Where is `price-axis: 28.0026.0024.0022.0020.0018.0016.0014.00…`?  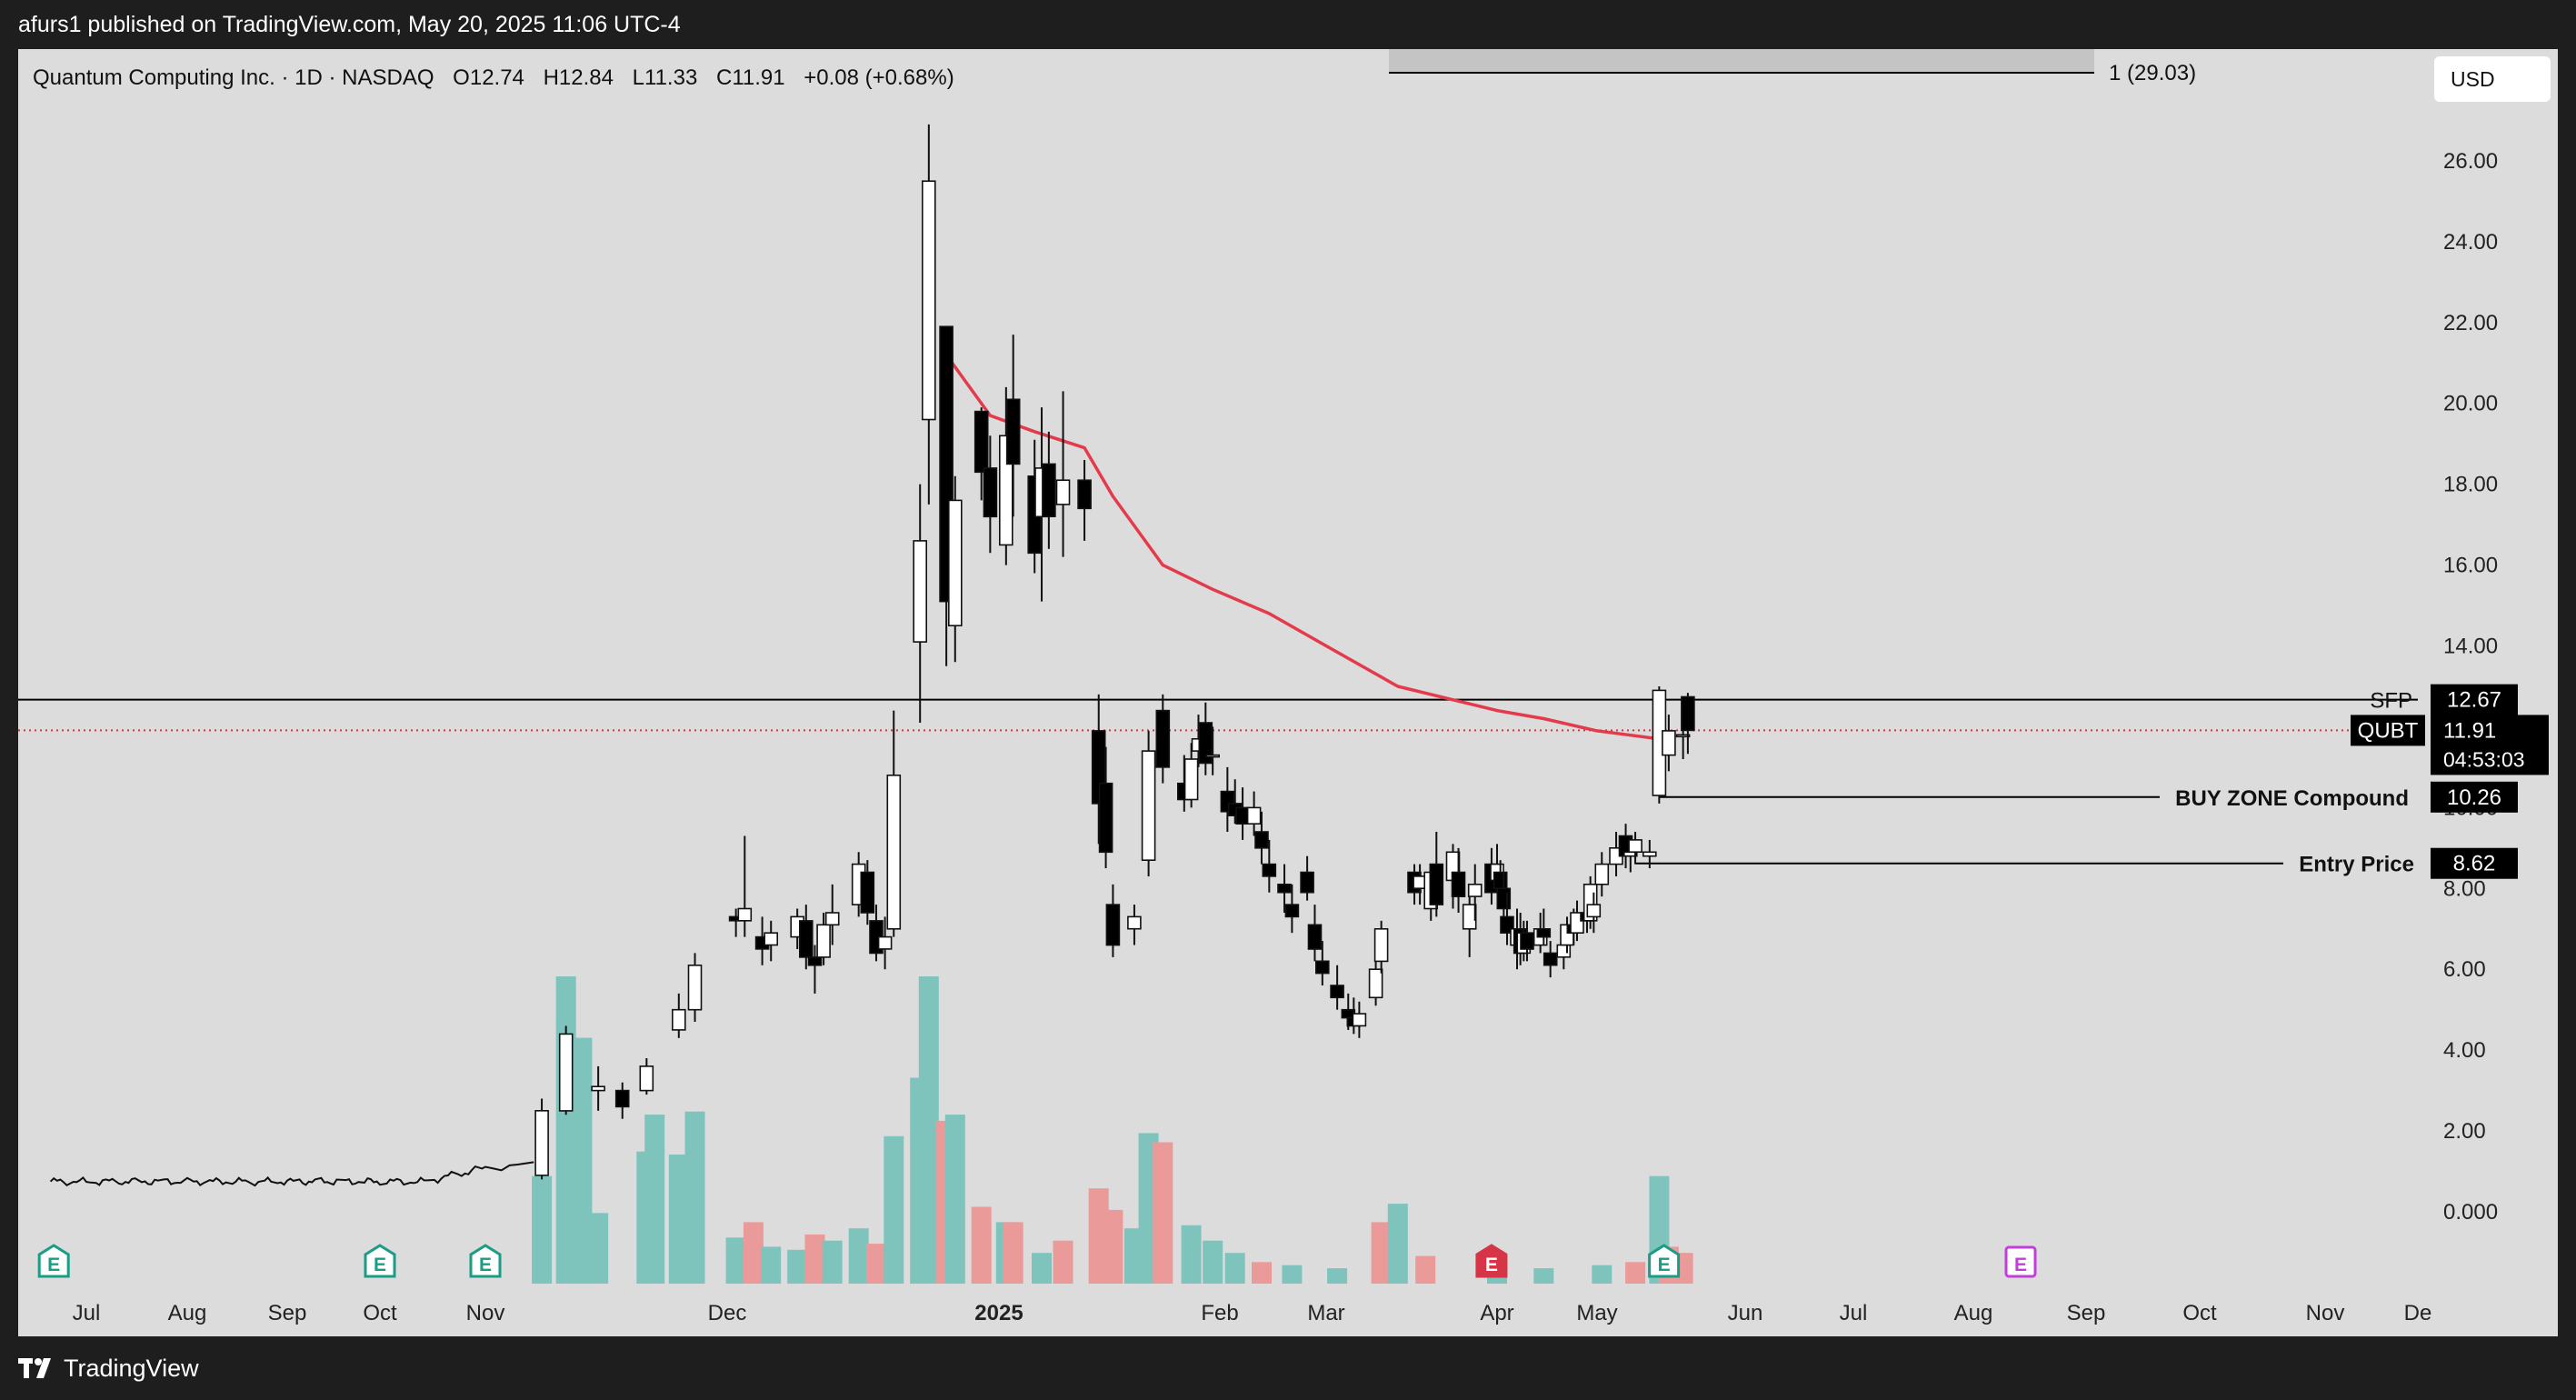 price-axis: 28.0026.0024.0022.0020.0018.0016.0014.00… is located at coordinates (2470, 647).